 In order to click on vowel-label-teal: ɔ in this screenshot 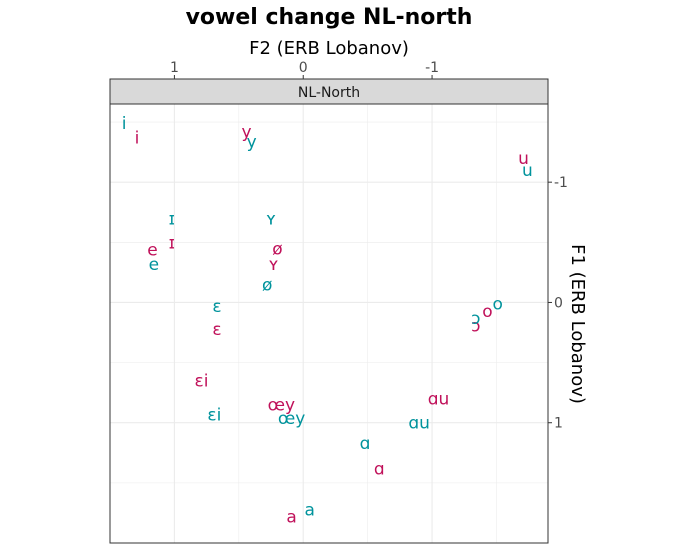, I will do `click(475, 319)`.